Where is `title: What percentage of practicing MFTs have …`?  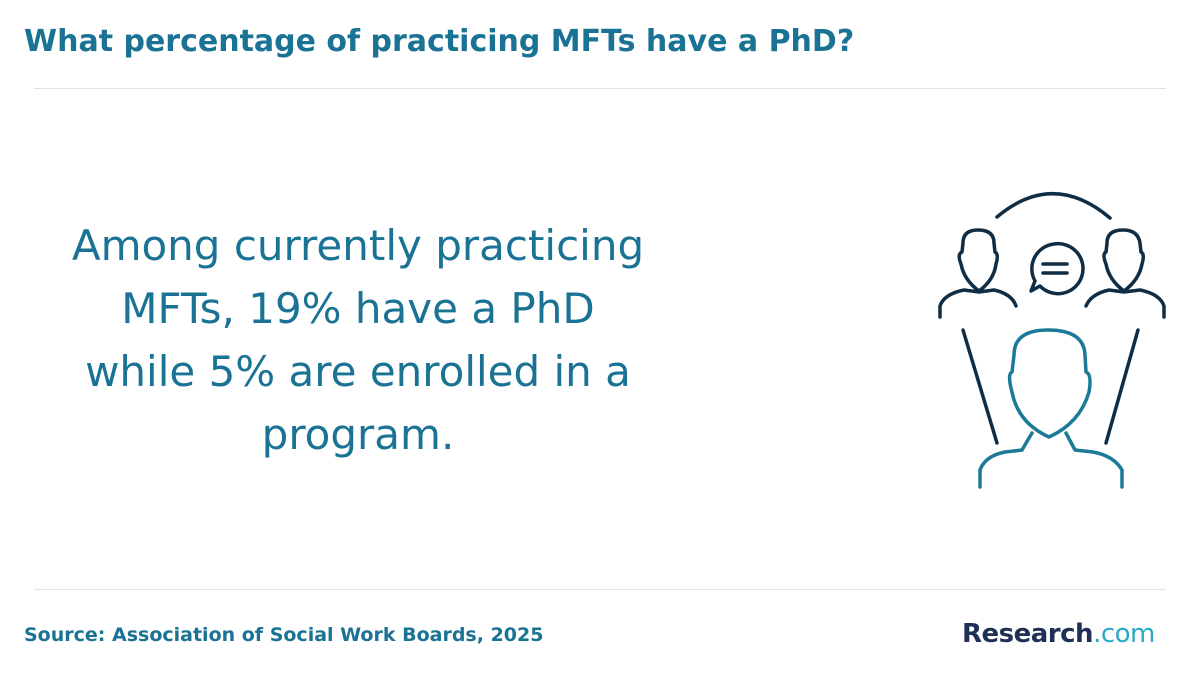
title: What percentage of practicing MFTs have … is located at coordinates (439, 41).